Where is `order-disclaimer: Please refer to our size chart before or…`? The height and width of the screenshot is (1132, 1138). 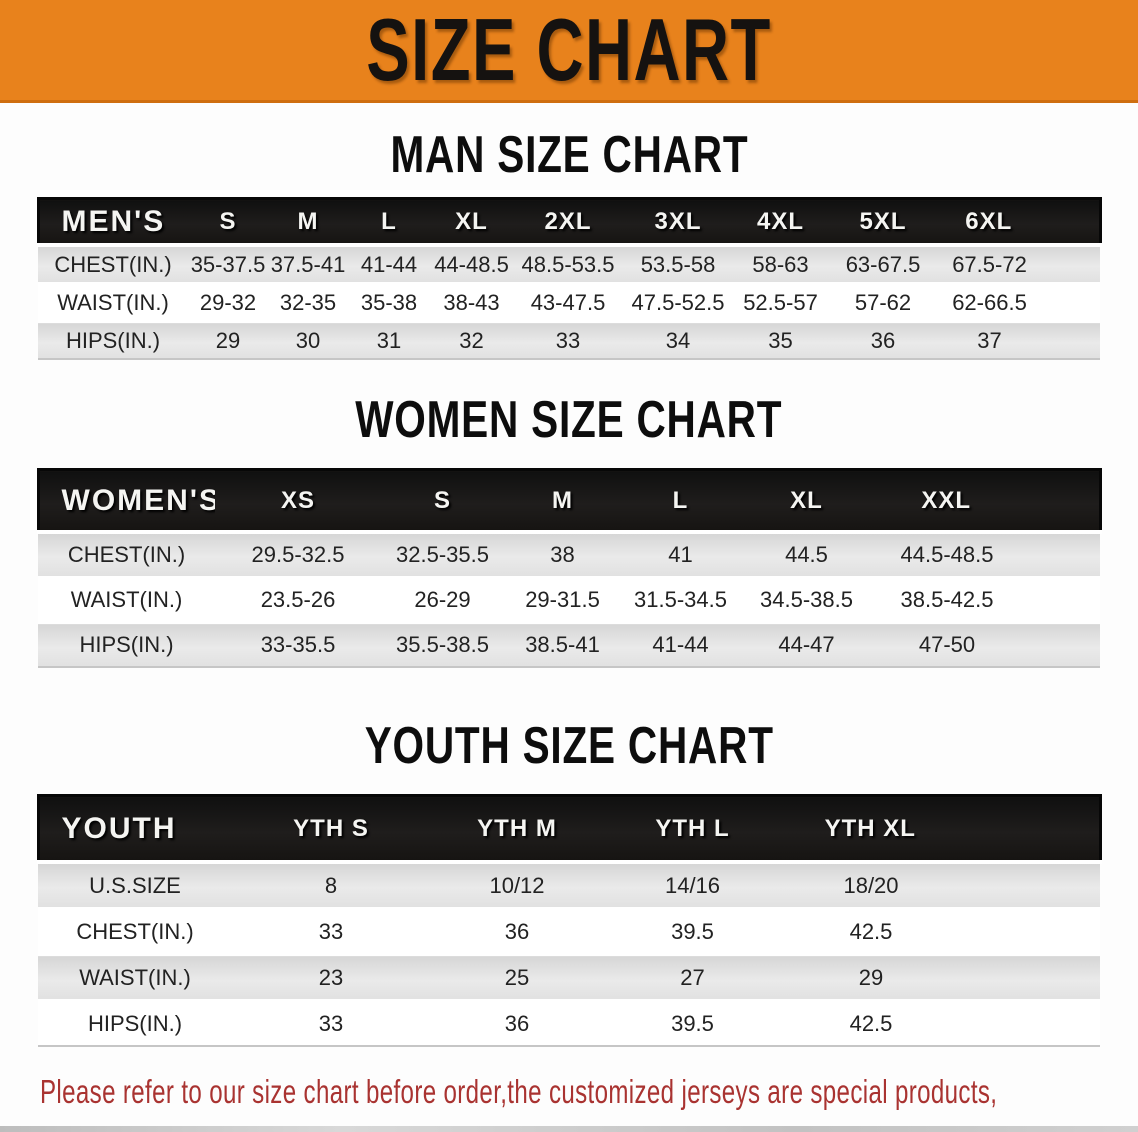
order-disclaimer: Please refer to our size chart before or… is located at coordinates (589, 1100).